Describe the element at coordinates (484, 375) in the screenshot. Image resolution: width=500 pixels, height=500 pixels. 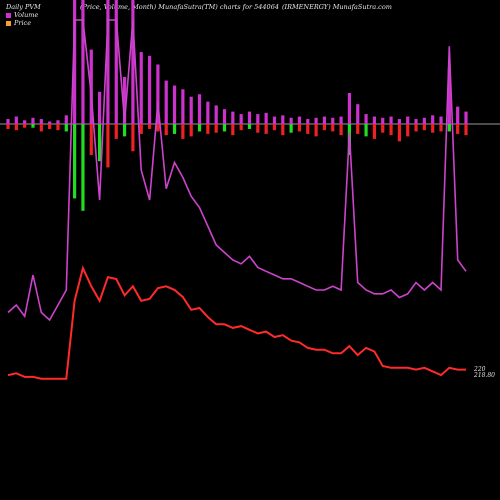
I see `price-label-lower: 218.80` at that location.